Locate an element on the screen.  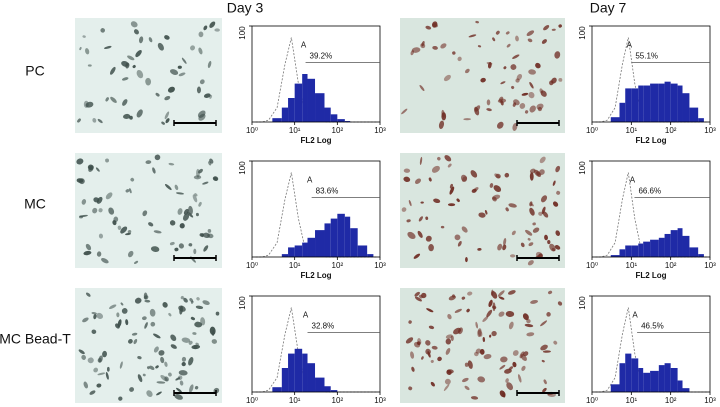
gate-percentage: 66.6% is located at coordinates (649, 191).